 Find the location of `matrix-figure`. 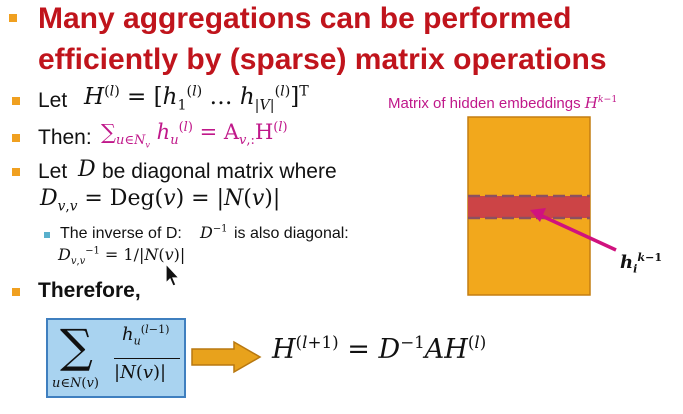

matrix-figure is located at coordinates (542, 206).